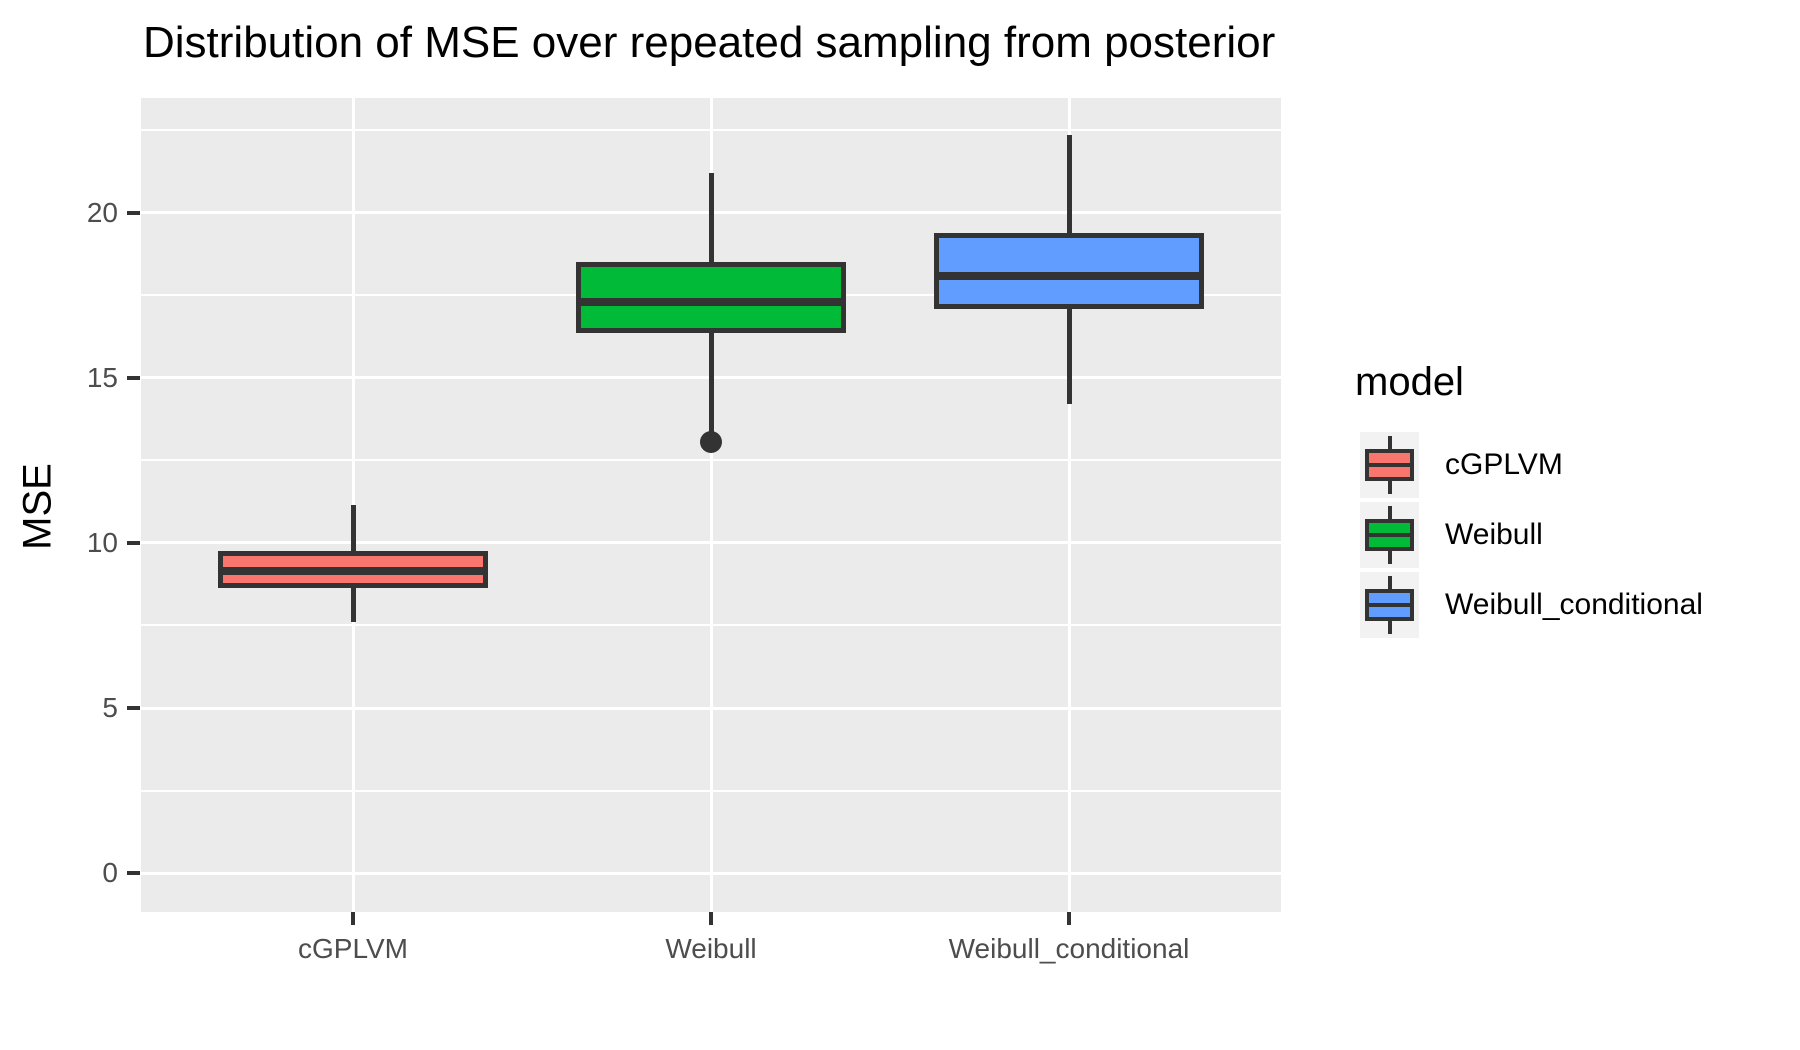 The image size is (1800, 1050). I want to click on y-axis: 0 5 10 15 20, so click(70, 525).